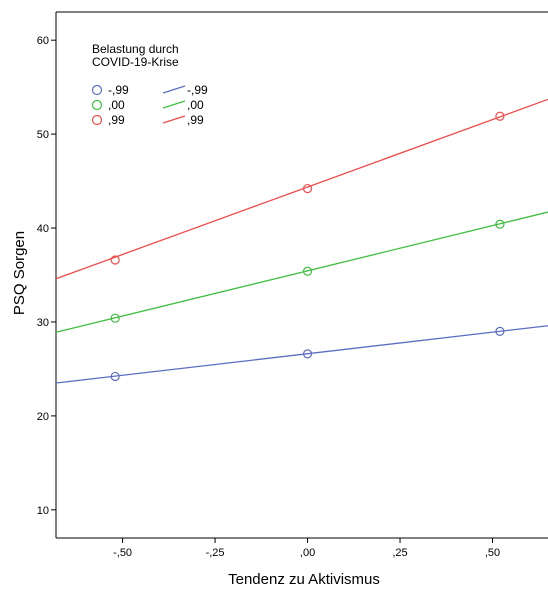  Describe the element at coordinates (43, 417) in the screenshot. I see `y-tick-label: 20` at that location.